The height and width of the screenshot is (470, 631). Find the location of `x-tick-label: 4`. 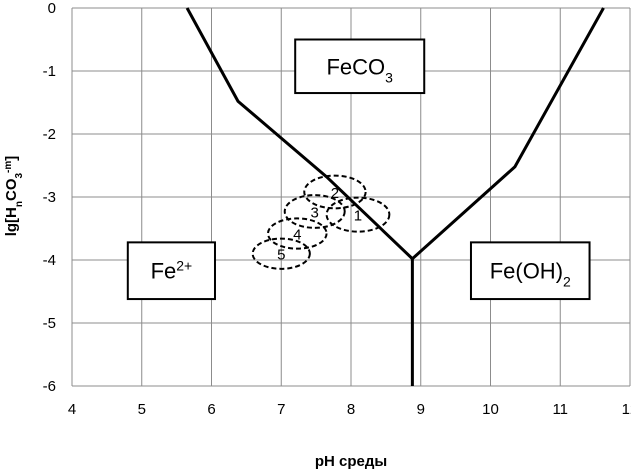

x-tick-label: 4 is located at coordinates (72, 409).